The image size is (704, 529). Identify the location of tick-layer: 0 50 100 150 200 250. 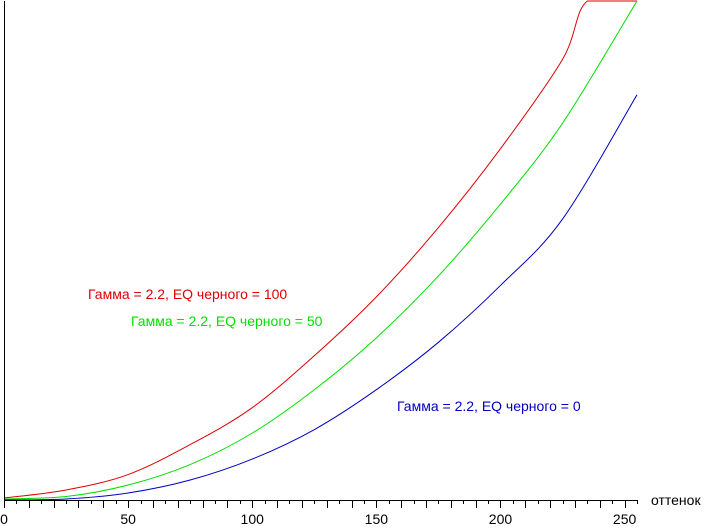
(319, 513).